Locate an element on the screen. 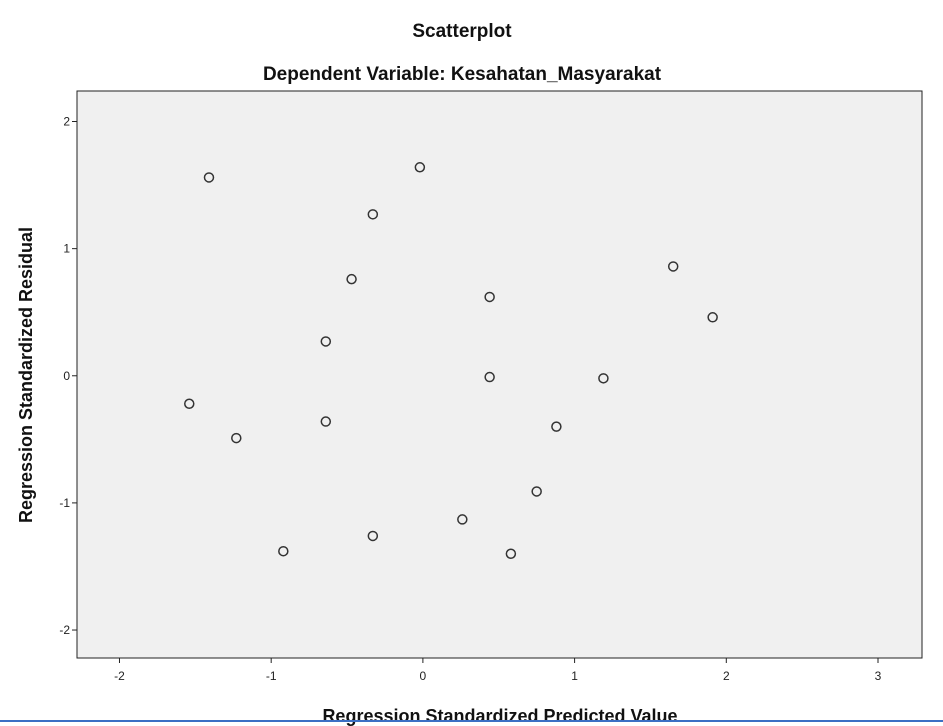 The image size is (943, 726). x-tick-label: 2 is located at coordinates (726, 676).